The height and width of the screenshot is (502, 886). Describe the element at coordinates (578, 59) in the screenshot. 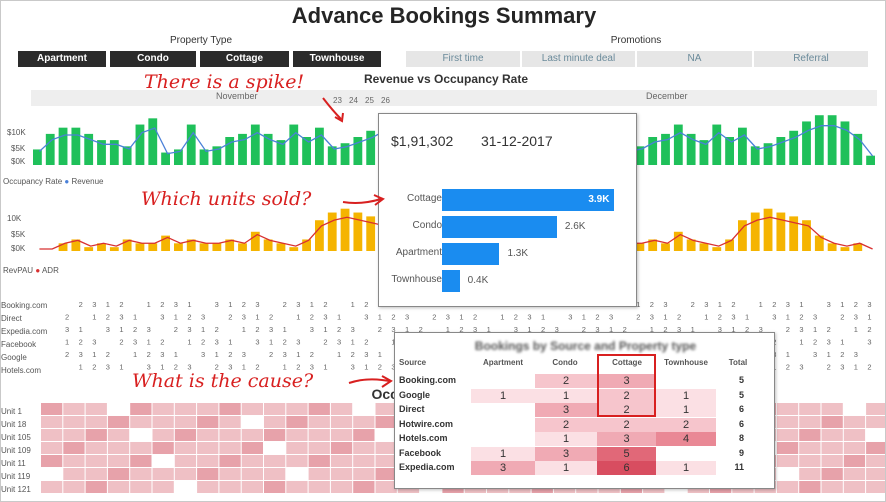

I see `promo-last-minute: Last minute deal` at that location.